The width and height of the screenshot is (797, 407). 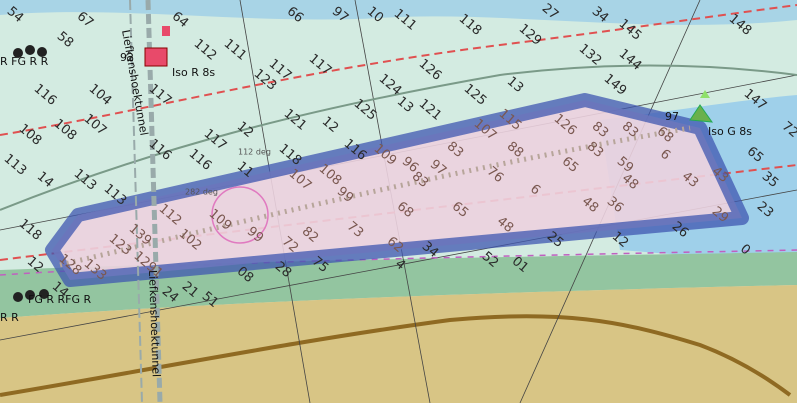 I want to click on bearing-label: 112 deg, so click(x=254, y=152).